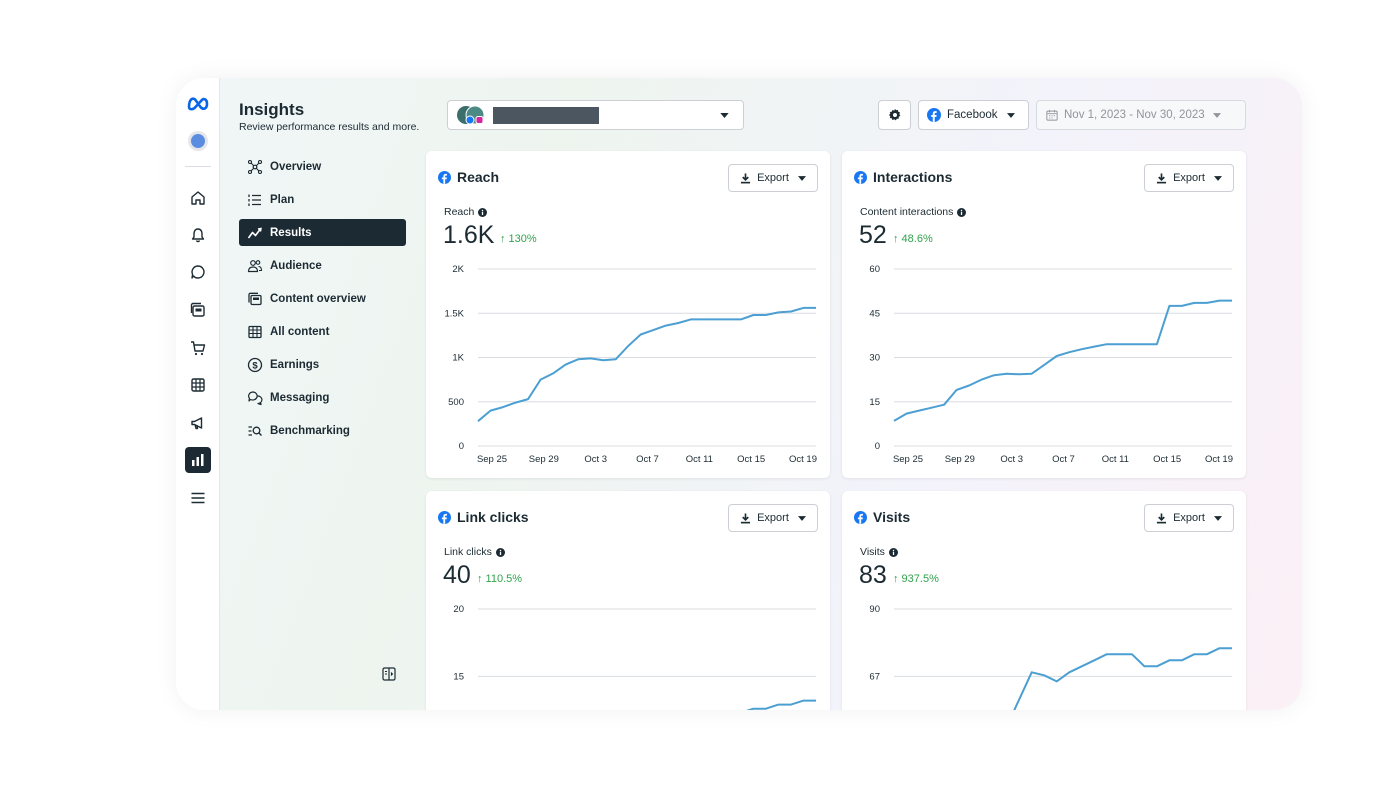 The height and width of the screenshot is (788, 1400). What do you see at coordinates (198, 310) in the screenshot?
I see `content-icon` at bounding box center [198, 310].